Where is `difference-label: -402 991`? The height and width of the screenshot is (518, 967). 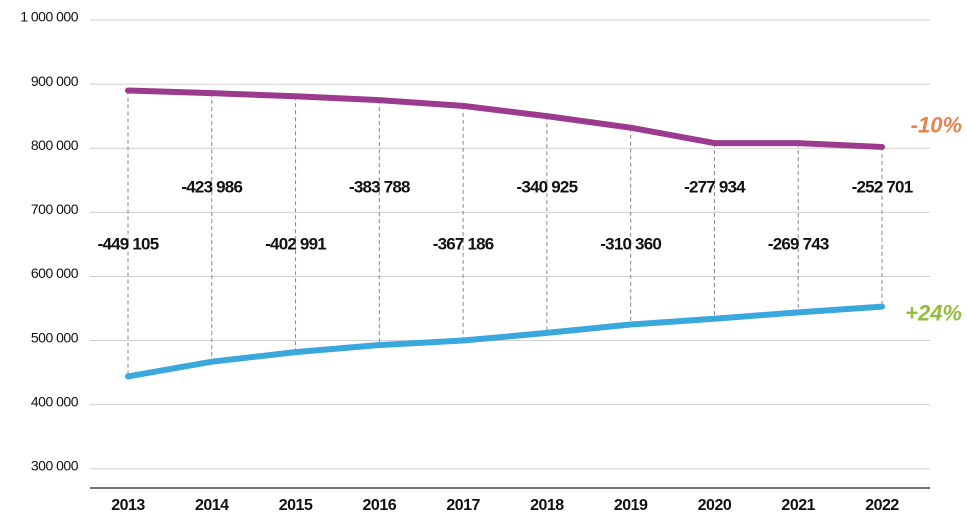 difference-label: -402 991 is located at coordinates (295, 243).